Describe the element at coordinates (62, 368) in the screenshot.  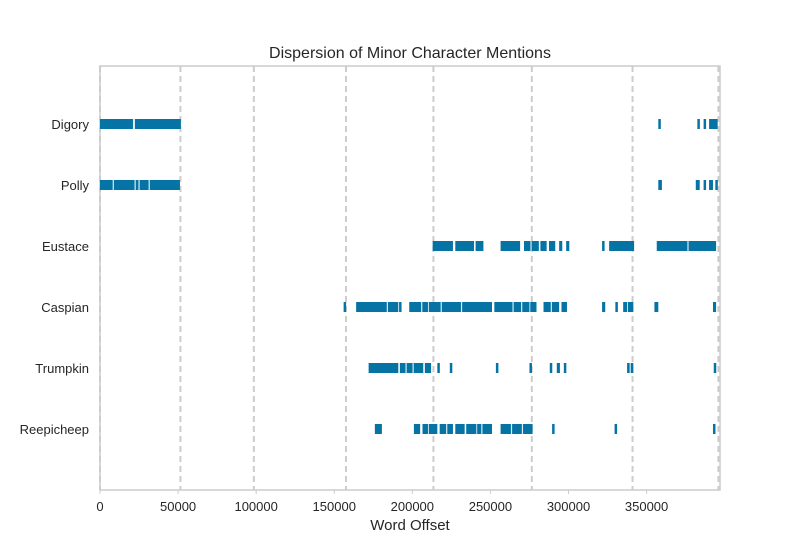
I see `character-label: Trumpkin` at that location.